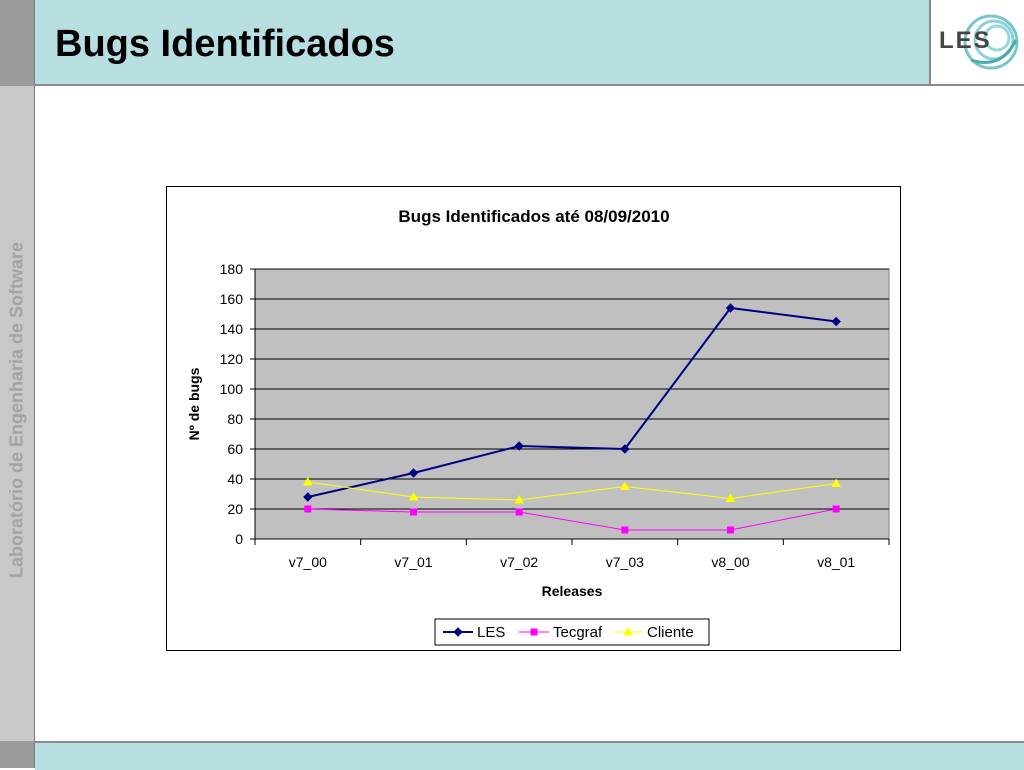  Describe the element at coordinates (235, 509) in the screenshot. I see `y-tick-label: 20` at that location.